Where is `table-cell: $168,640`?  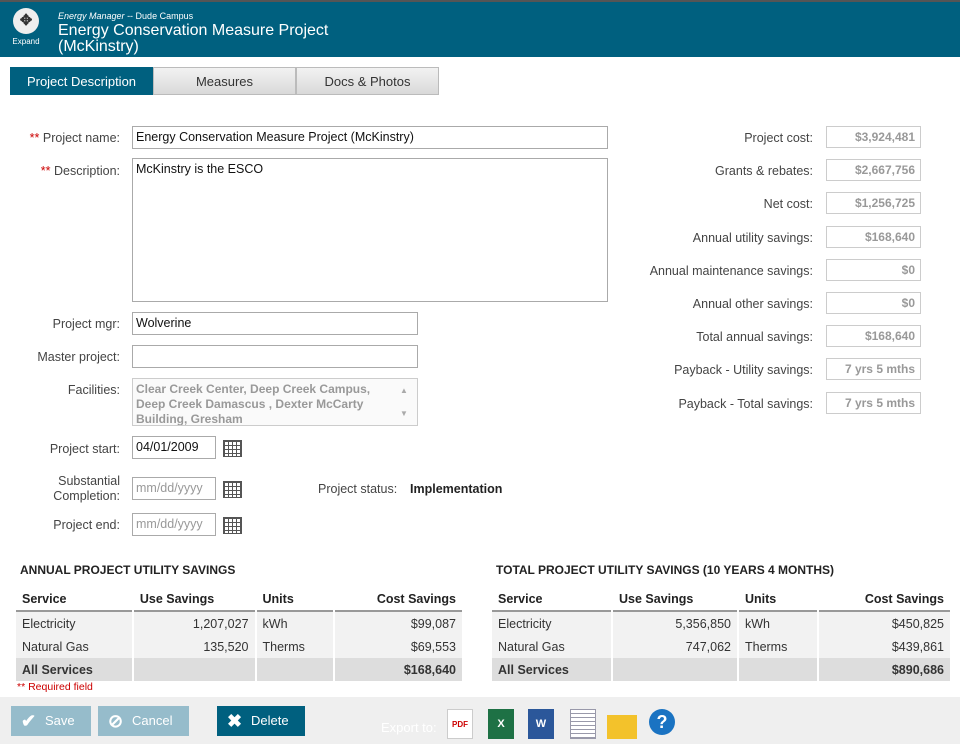 table-cell: $168,640 is located at coordinates (398, 669).